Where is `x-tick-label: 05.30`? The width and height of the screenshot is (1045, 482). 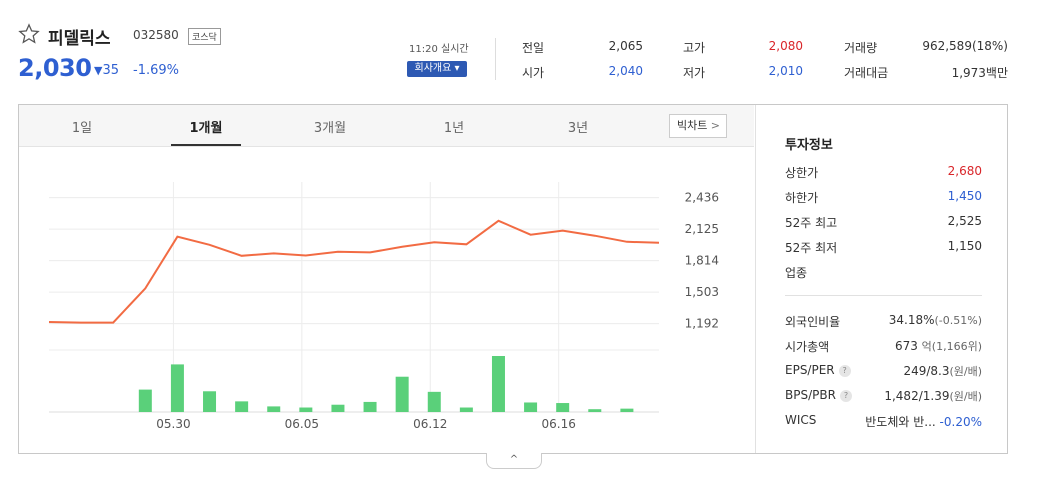
x-tick-label: 05.30 is located at coordinates (173, 424).